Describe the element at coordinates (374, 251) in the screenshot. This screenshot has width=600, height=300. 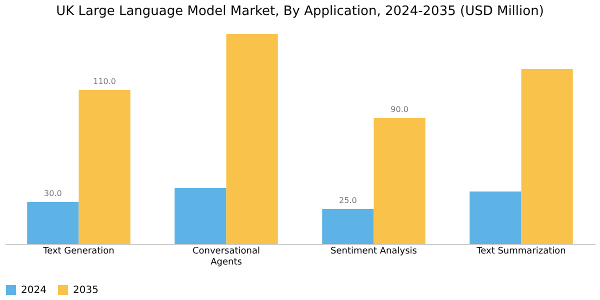
I see `x-tick-label: Sentiment Analysis` at that location.